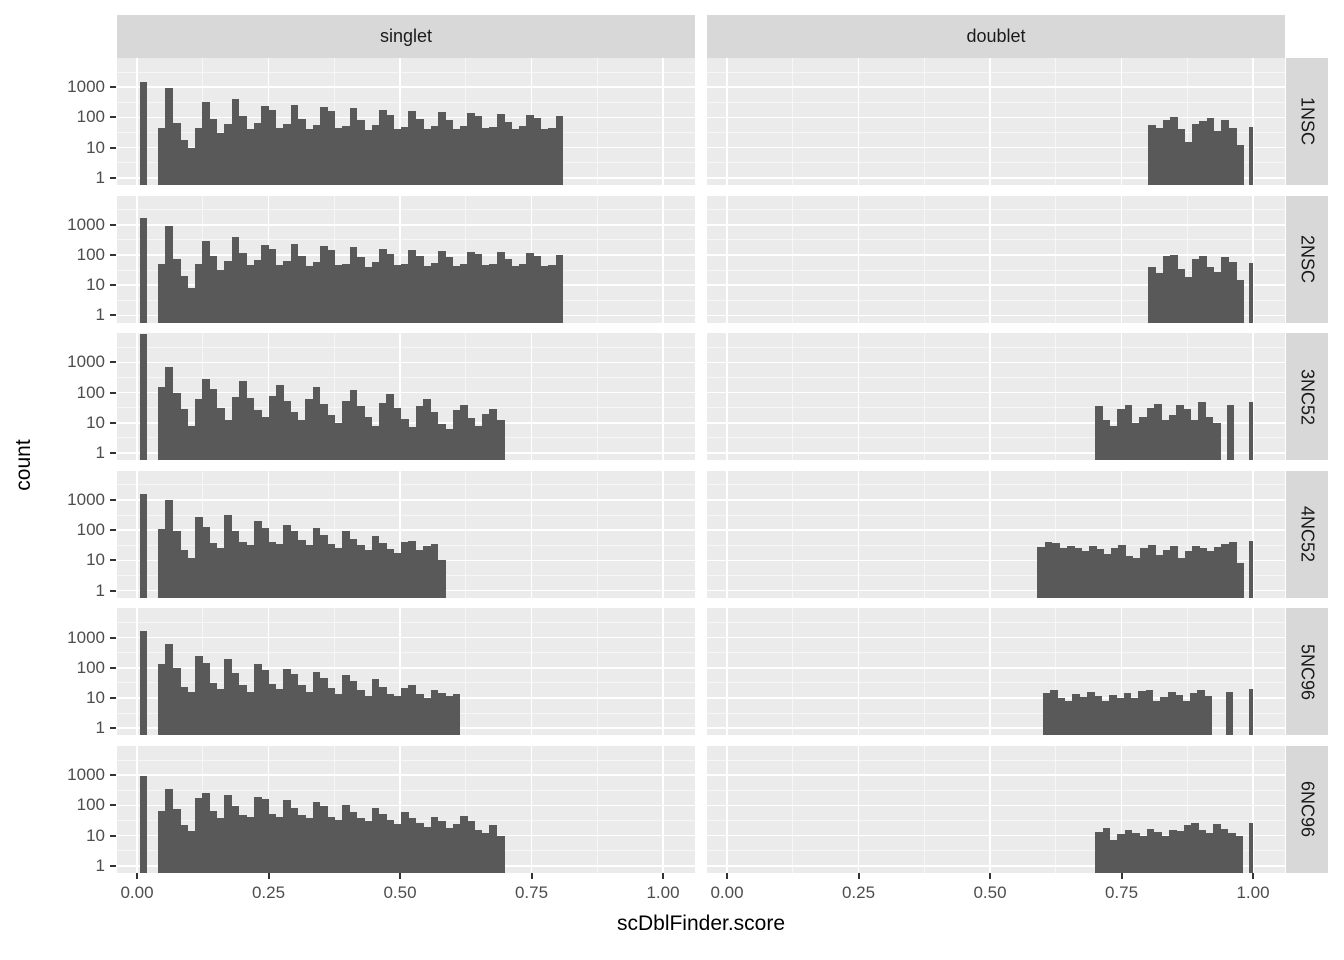 The width and height of the screenshot is (1344, 960). What do you see at coordinates (23, 465) in the screenshot?
I see `y-axis-title: count` at bounding box center [23, 465].